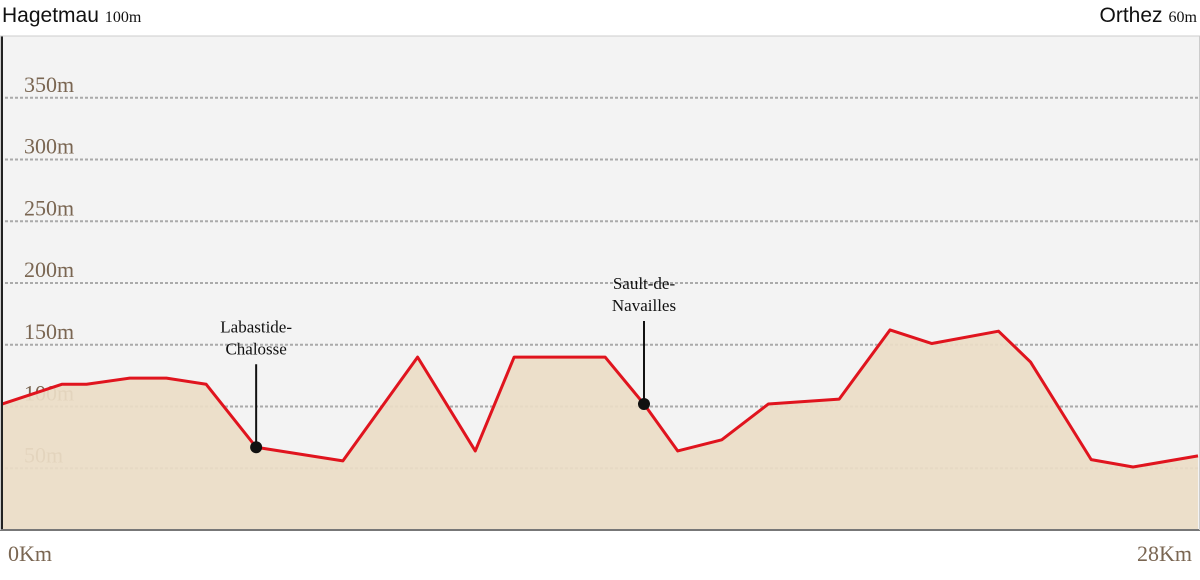 This screenshot has width=1200, height=580. I want to click on end-name: Orthez, so click(1131, 15).